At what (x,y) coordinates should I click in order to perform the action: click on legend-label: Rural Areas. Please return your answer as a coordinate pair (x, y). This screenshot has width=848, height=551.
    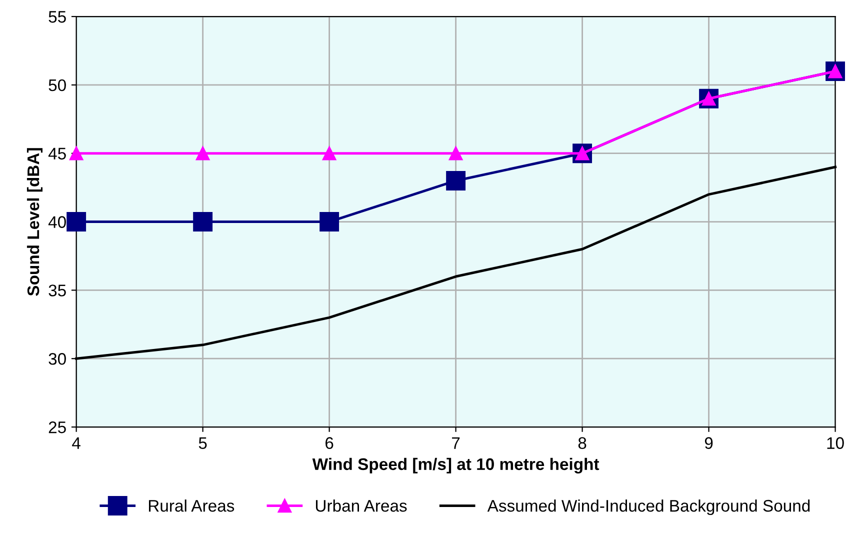
    Looking at the image, I should click on (191, 505).